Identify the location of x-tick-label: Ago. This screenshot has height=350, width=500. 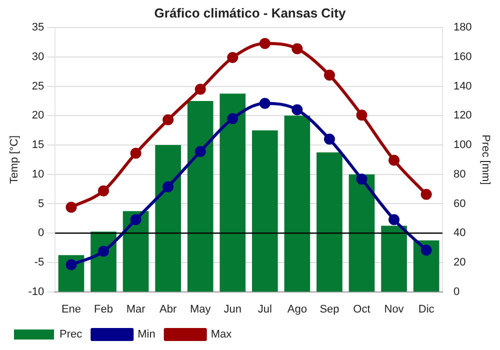
(297, 309).